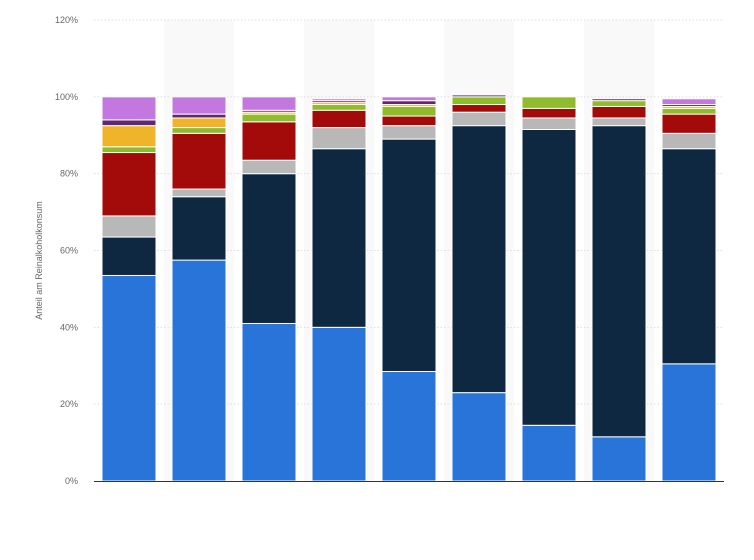 This screenshot has width=754, height=560. What do you see at coordinates (39, 260) in the screenshot?
I see `y-axis-title: Anteil am Reinalkoholkonsum` at bounding box center [39, 260].